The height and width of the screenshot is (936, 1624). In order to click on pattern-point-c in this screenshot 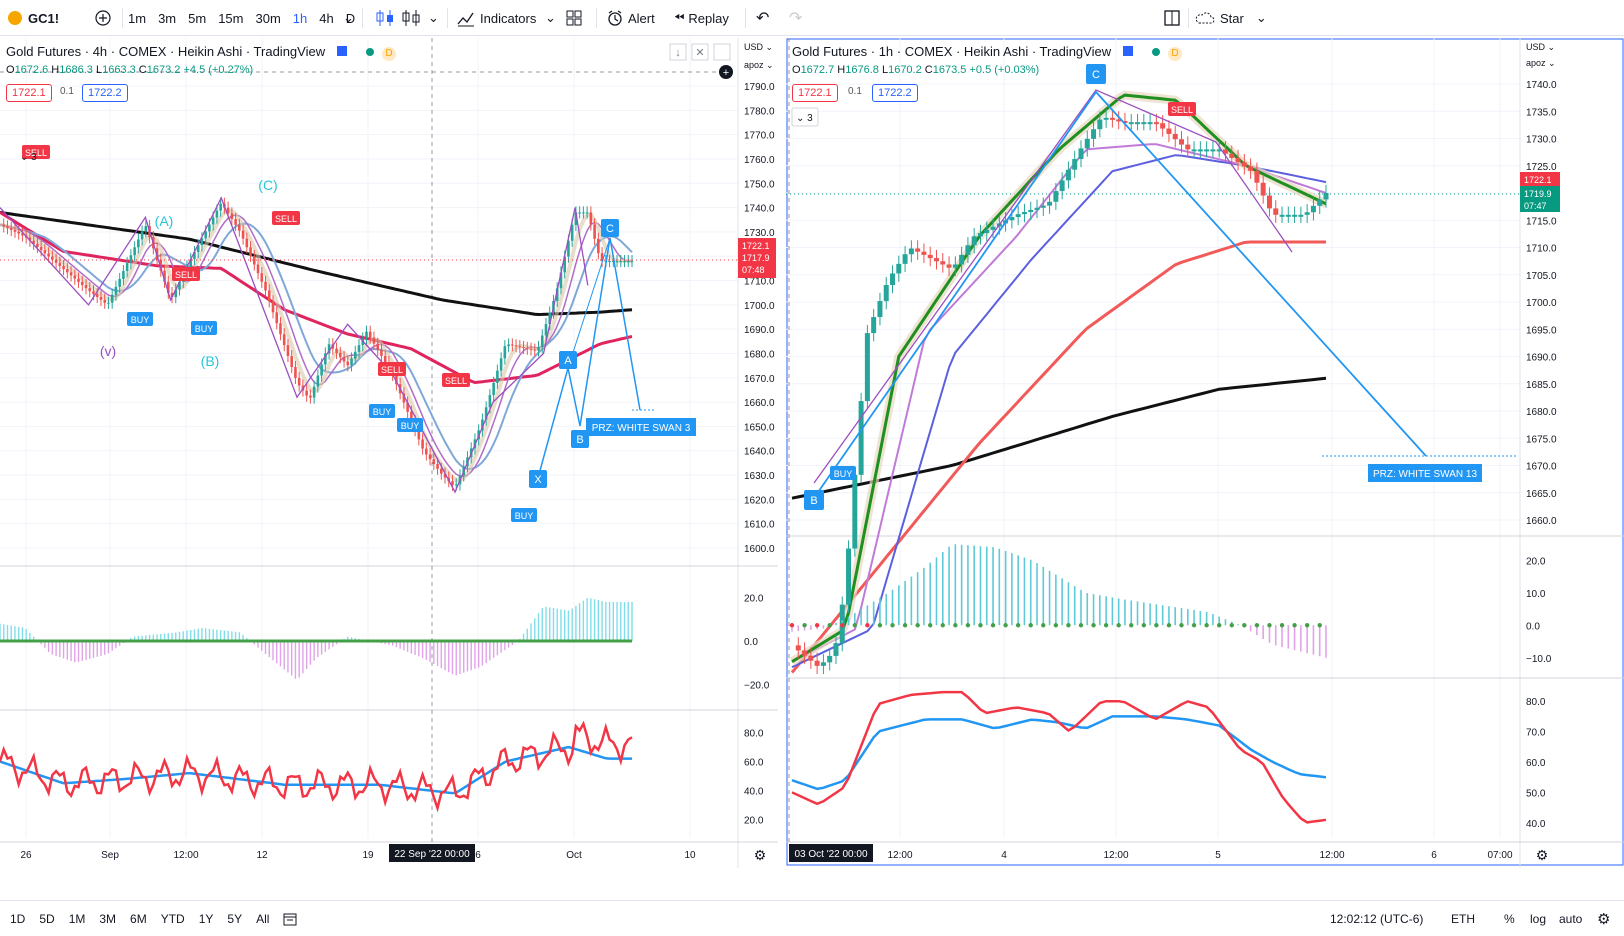, I will do `click(610, 228)`.